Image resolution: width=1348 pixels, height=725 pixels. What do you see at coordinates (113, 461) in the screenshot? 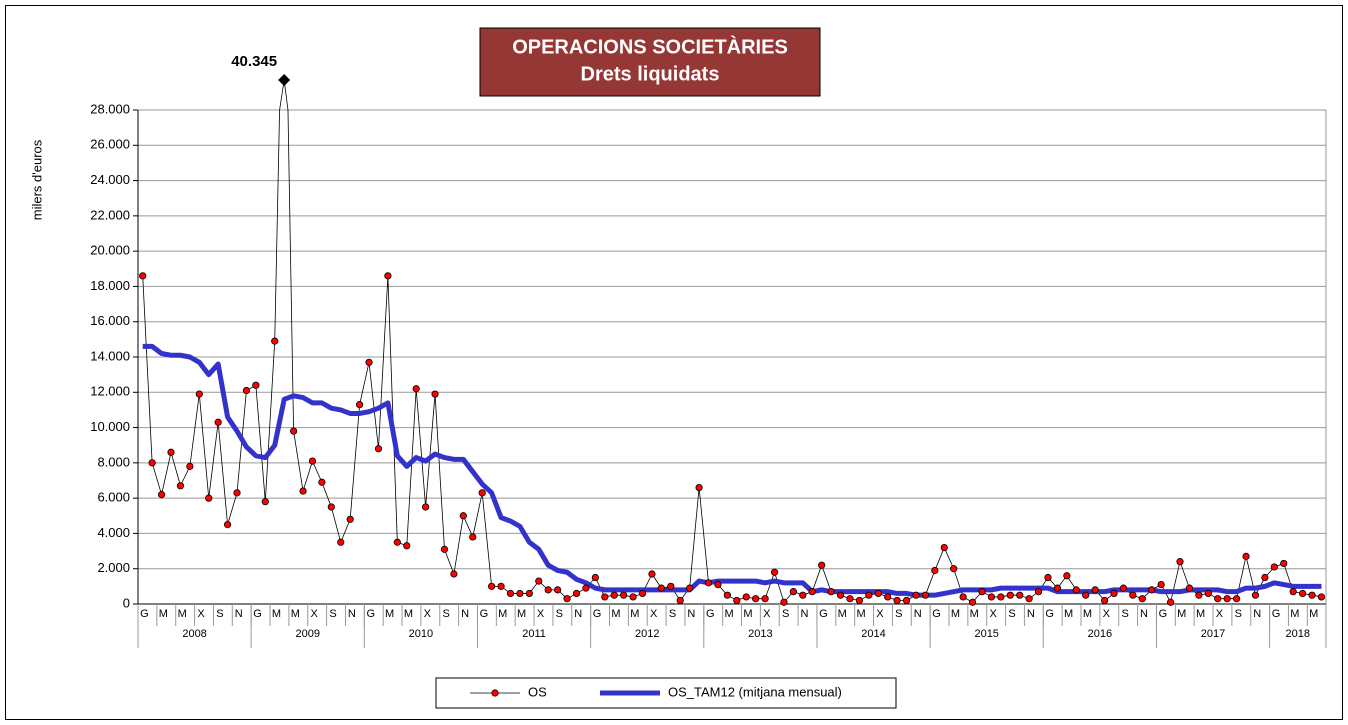
I see `y-tick-label: 8.000` at bounding box center [113, 461].